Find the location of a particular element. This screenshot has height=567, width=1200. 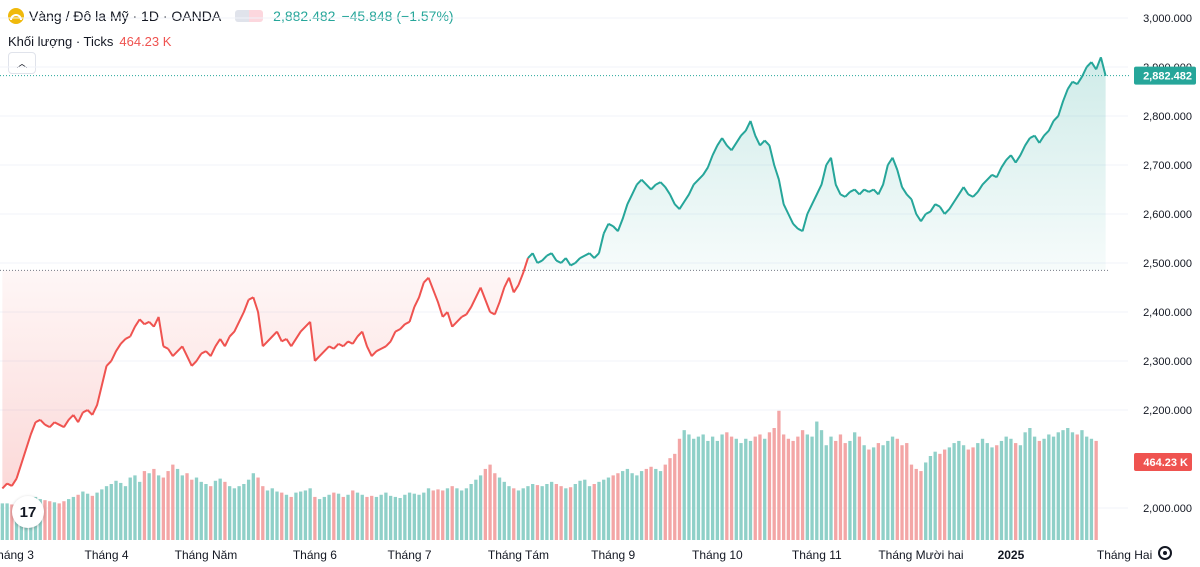

symbol-title: Vàng / Đô la Mỹ · 1D · OANDA is located at coordinates (125, 16).